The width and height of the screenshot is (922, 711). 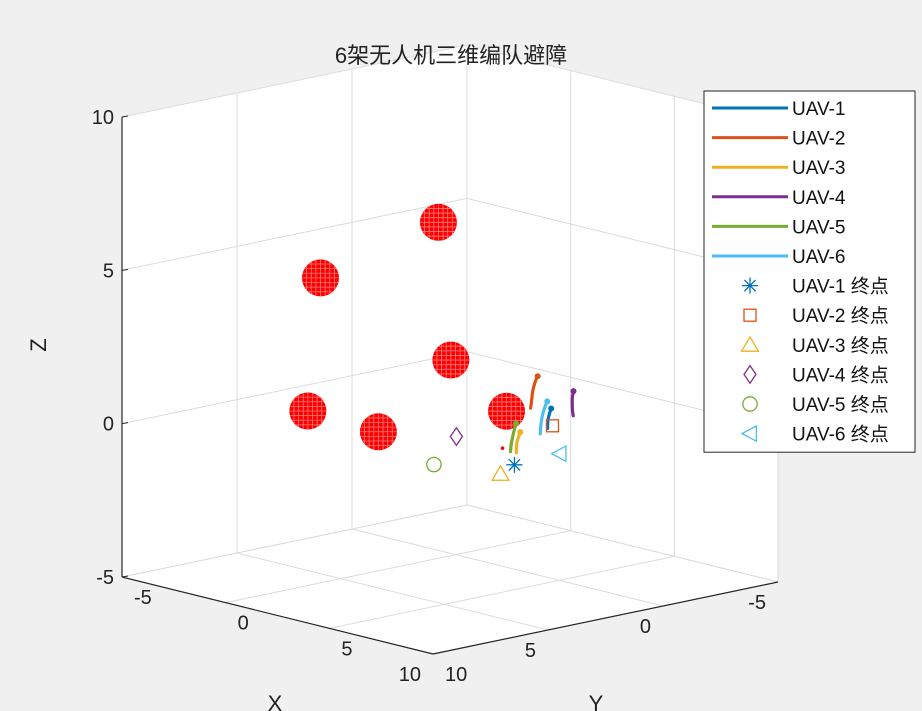 What do you see at coordinates (819, 168) in the screenshot?
I see `legend-label: UAV-3` at bounding box center [819, 168].